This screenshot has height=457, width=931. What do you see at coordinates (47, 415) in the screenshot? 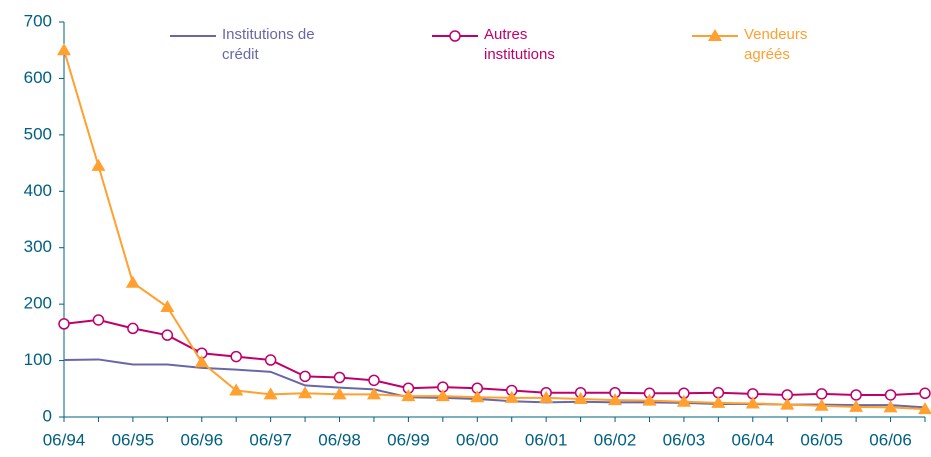
I see `y-tick-label: 0` at bounding box center [47, 415].